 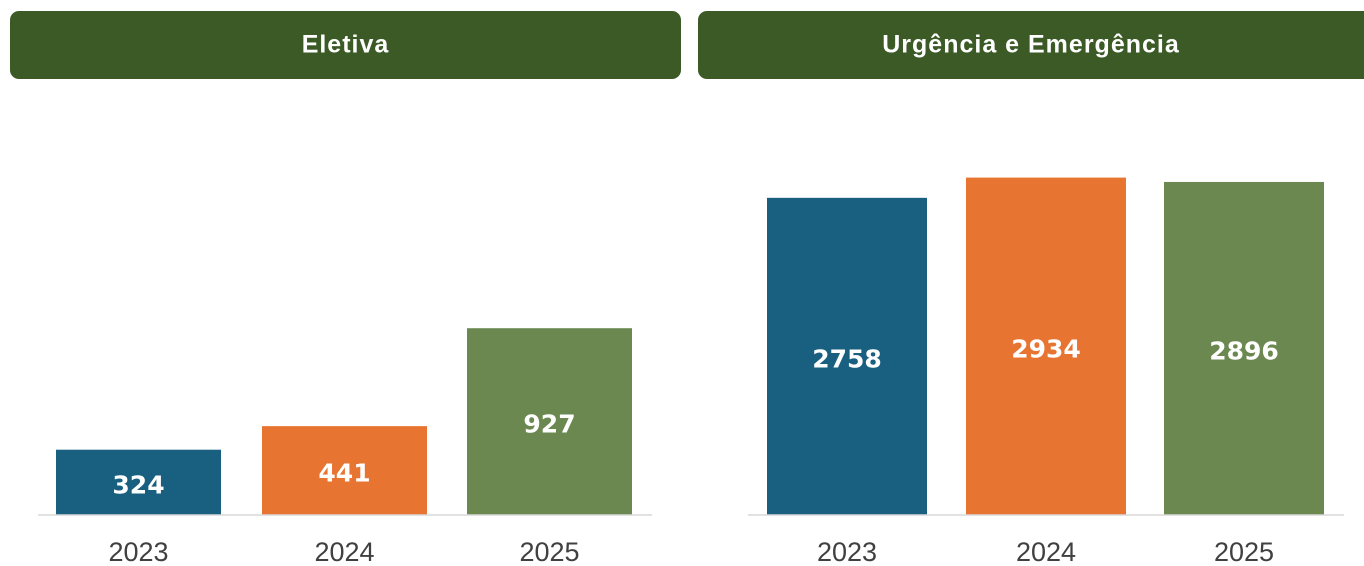 I want to click on chart-title: Eletiva, so click(x=346, y=45).